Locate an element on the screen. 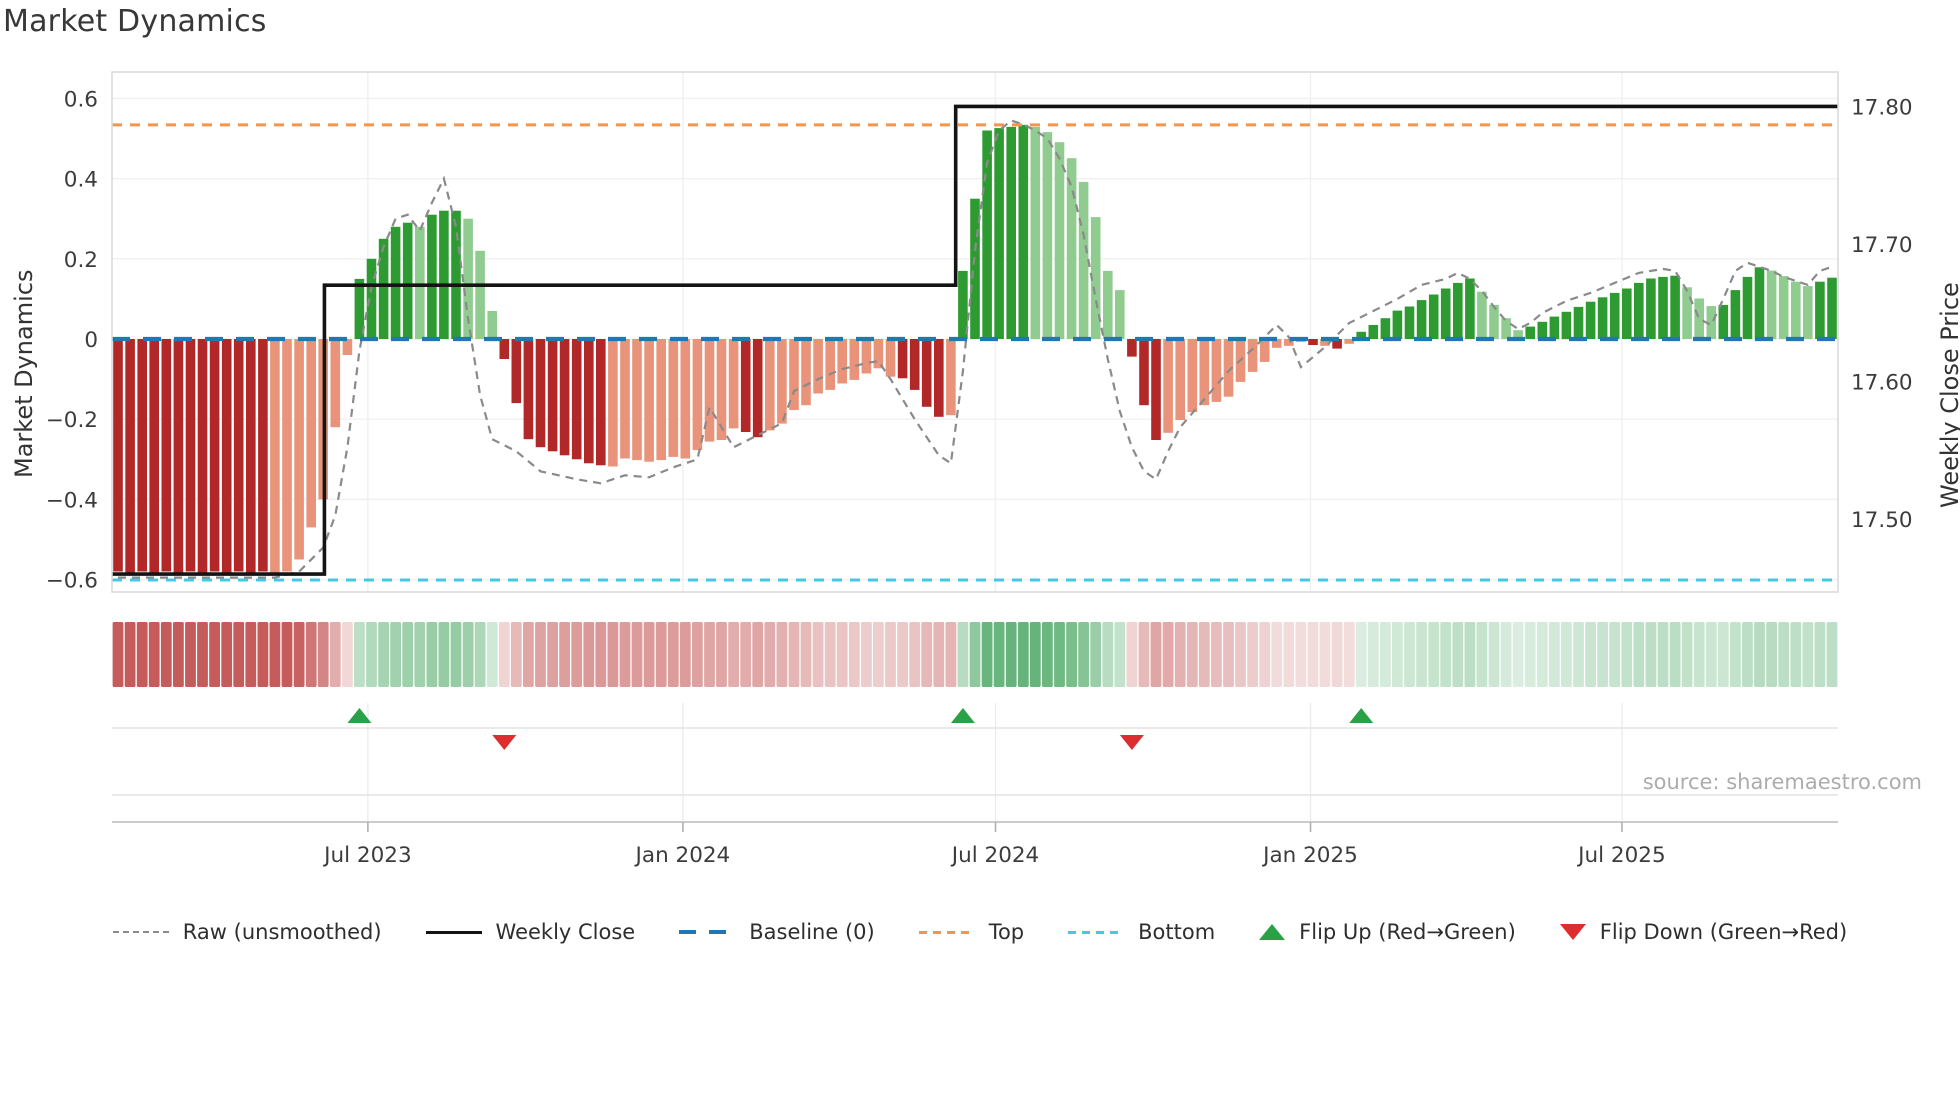  solid-line-icon is located at coordinates (453, 932).